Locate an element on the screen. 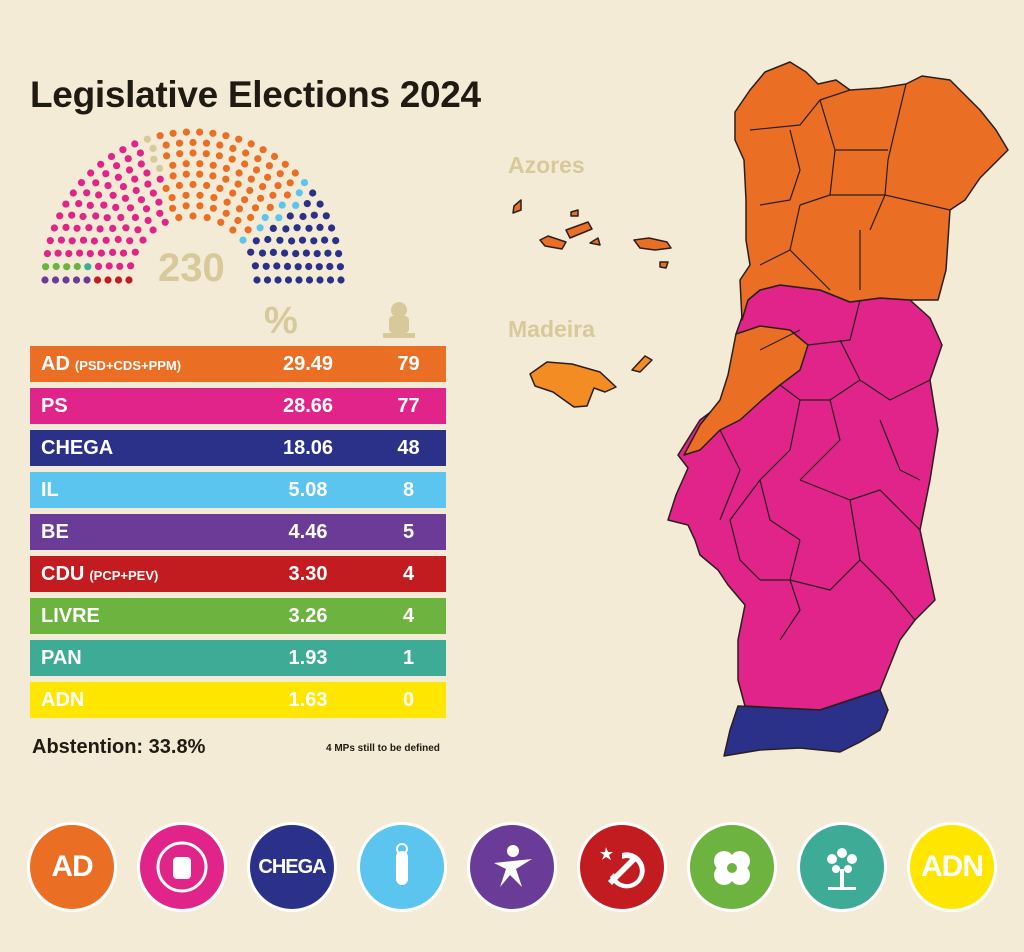  pan-tree-icon-graphic is located at coordinates (842, 869).